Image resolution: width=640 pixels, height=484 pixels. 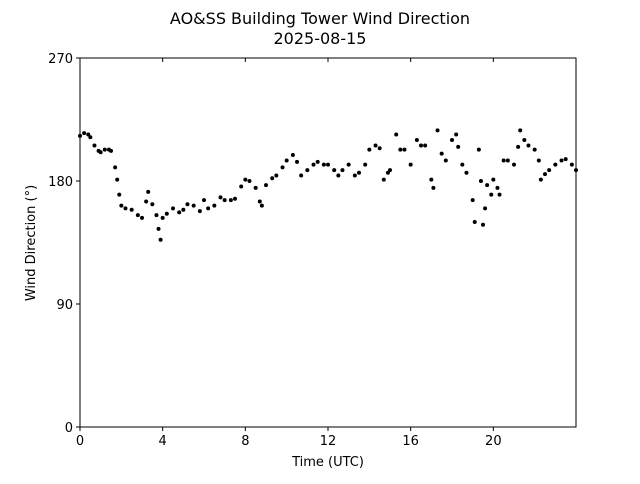 What do you see at coordinates (327, 462) in the screenshot?
I see `x-axis-label: Time (UTC)` at bounding box center [327, 462].